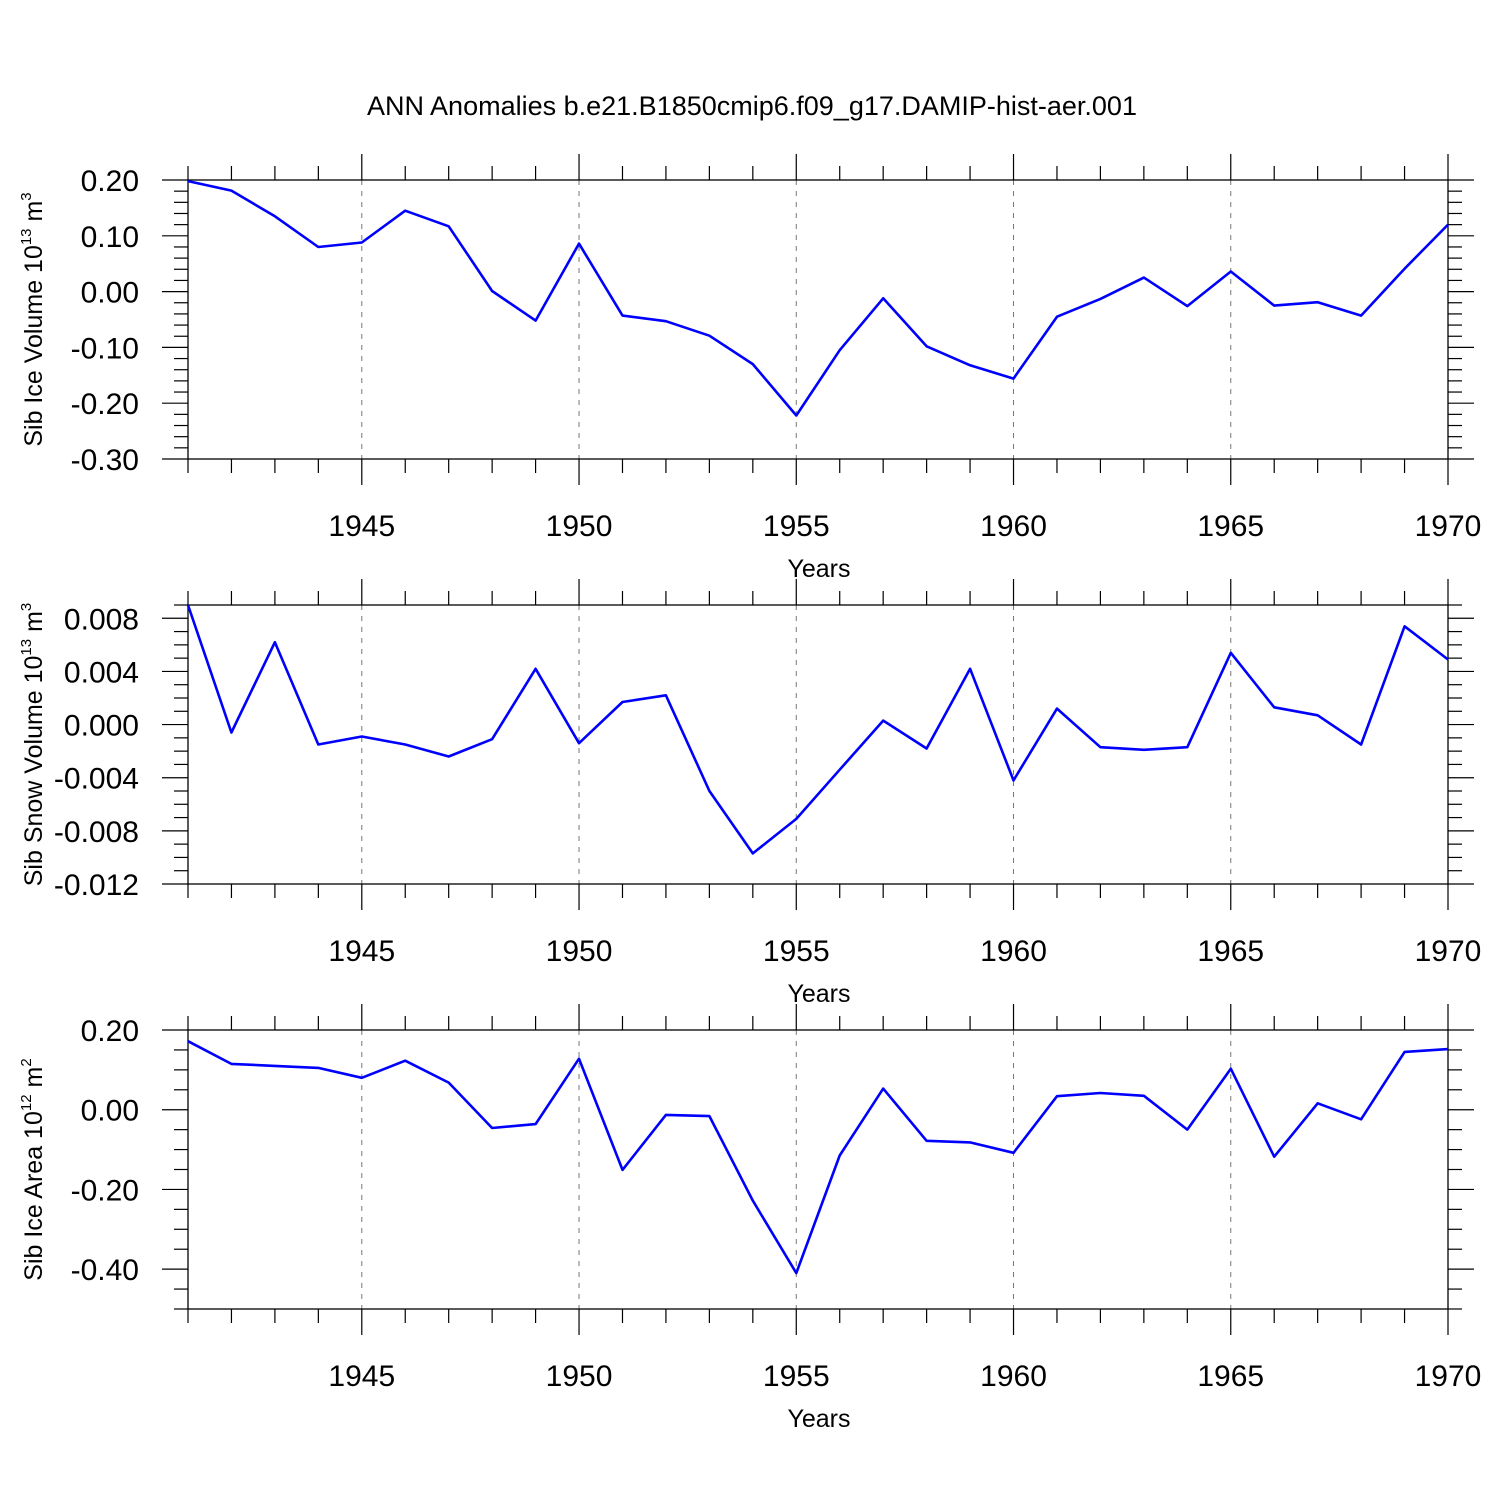  What do you see at coordinates (101, 726) in the screenshot?
I see `y-tick-label: 0.000` at bounding box center [101, 726].